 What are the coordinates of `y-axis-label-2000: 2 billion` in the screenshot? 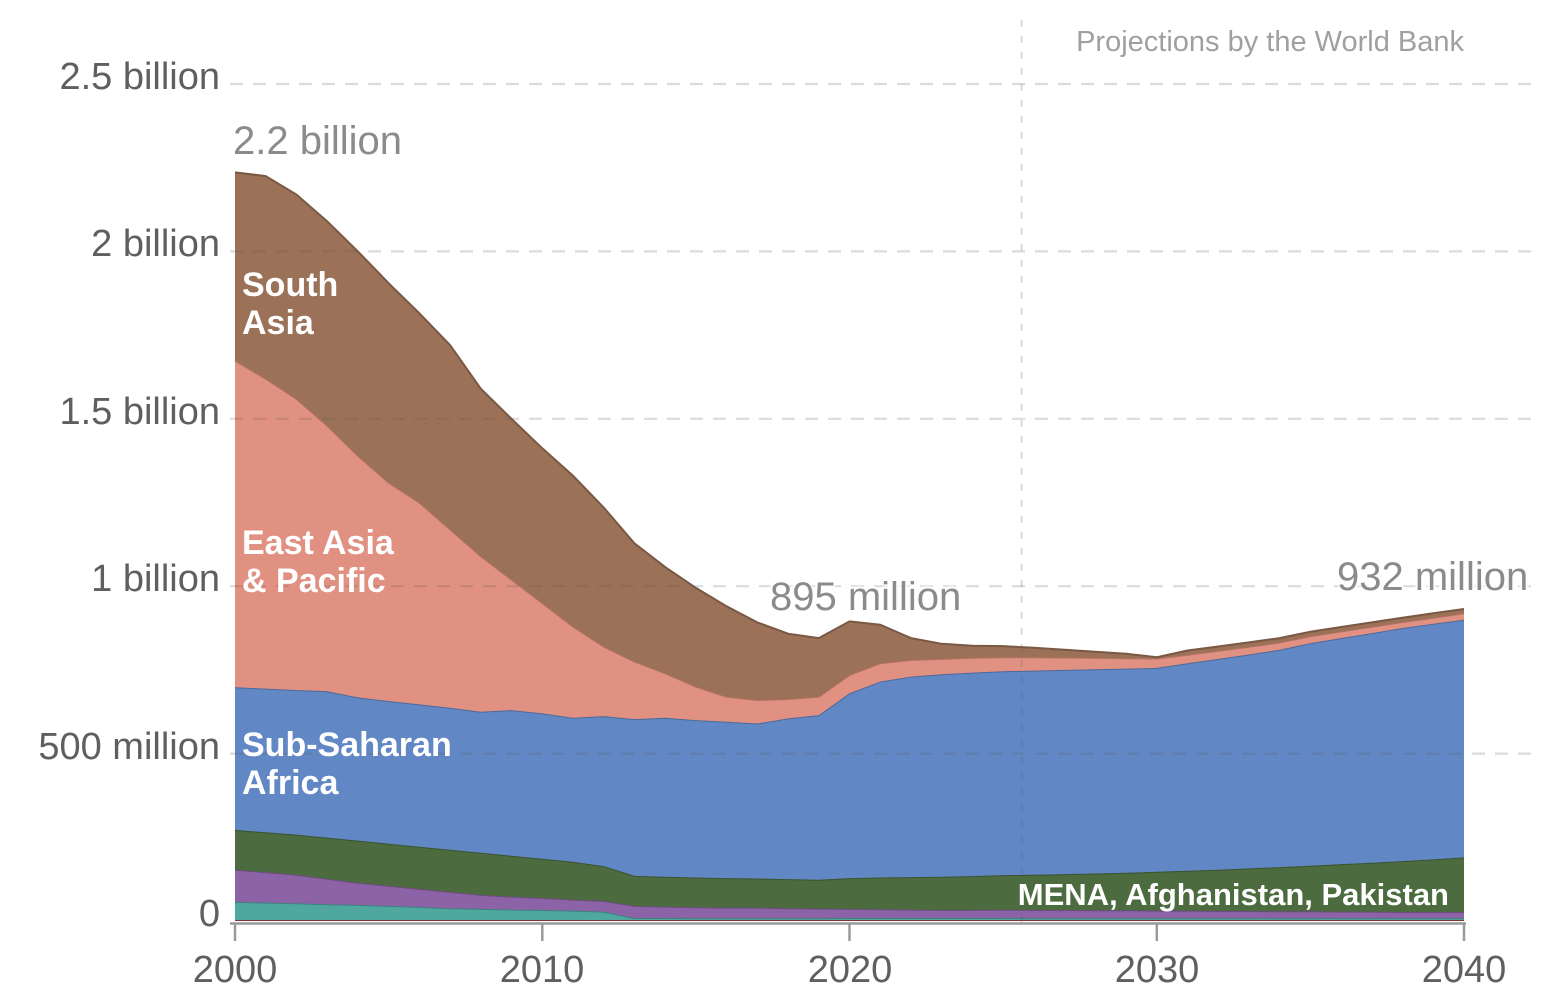 It's located at (155, 244).